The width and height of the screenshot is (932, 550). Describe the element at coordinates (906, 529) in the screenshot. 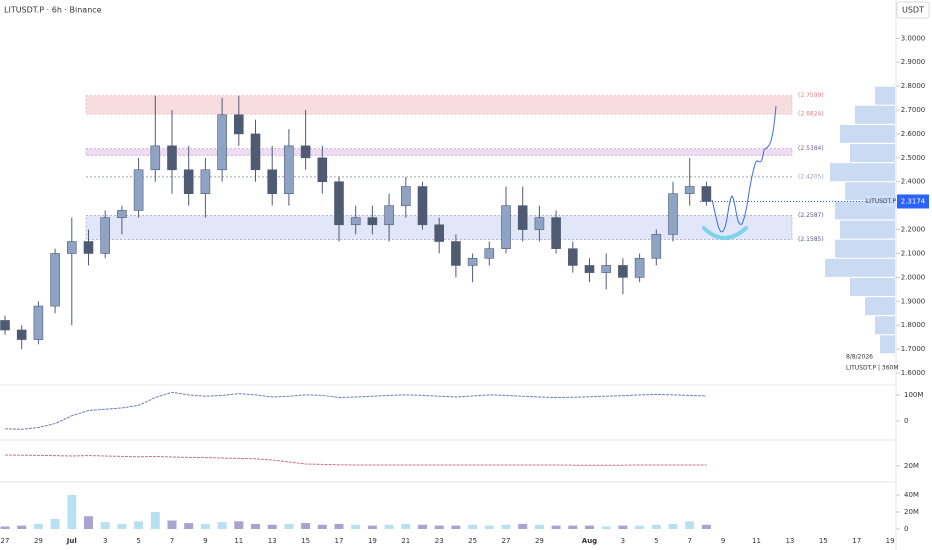

I see `y-tick-label: 0` at that location.